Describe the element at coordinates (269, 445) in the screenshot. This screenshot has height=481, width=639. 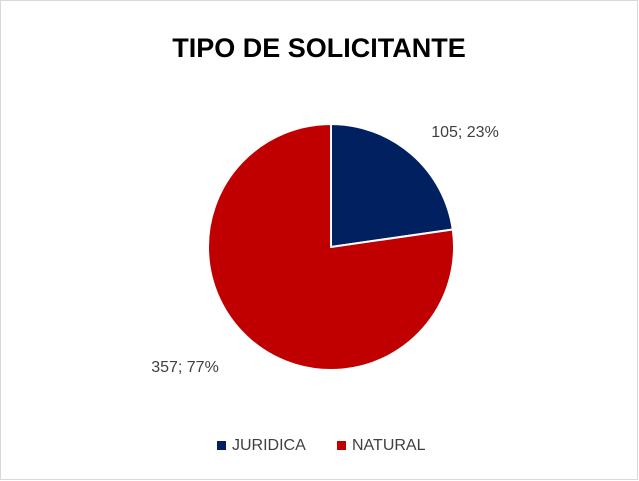
I see `legend-label: JURIDICA` at that location.